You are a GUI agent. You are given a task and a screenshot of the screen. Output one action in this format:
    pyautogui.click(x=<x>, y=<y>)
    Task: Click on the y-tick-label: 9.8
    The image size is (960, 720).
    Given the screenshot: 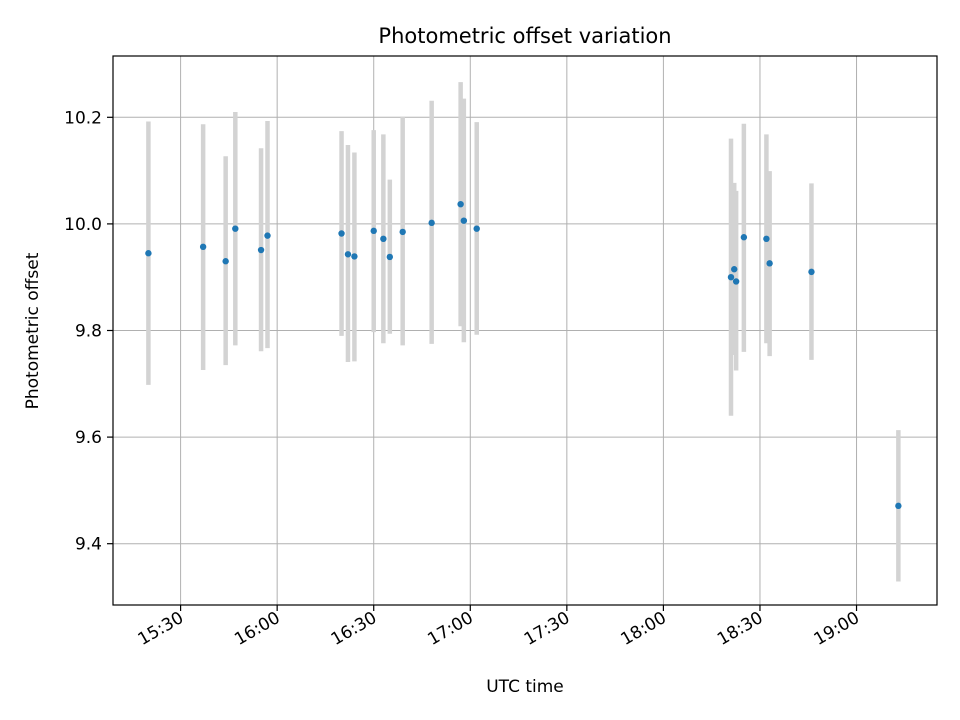 What is the action you would take?
    pyautogui.click(x=88, y=332)
    